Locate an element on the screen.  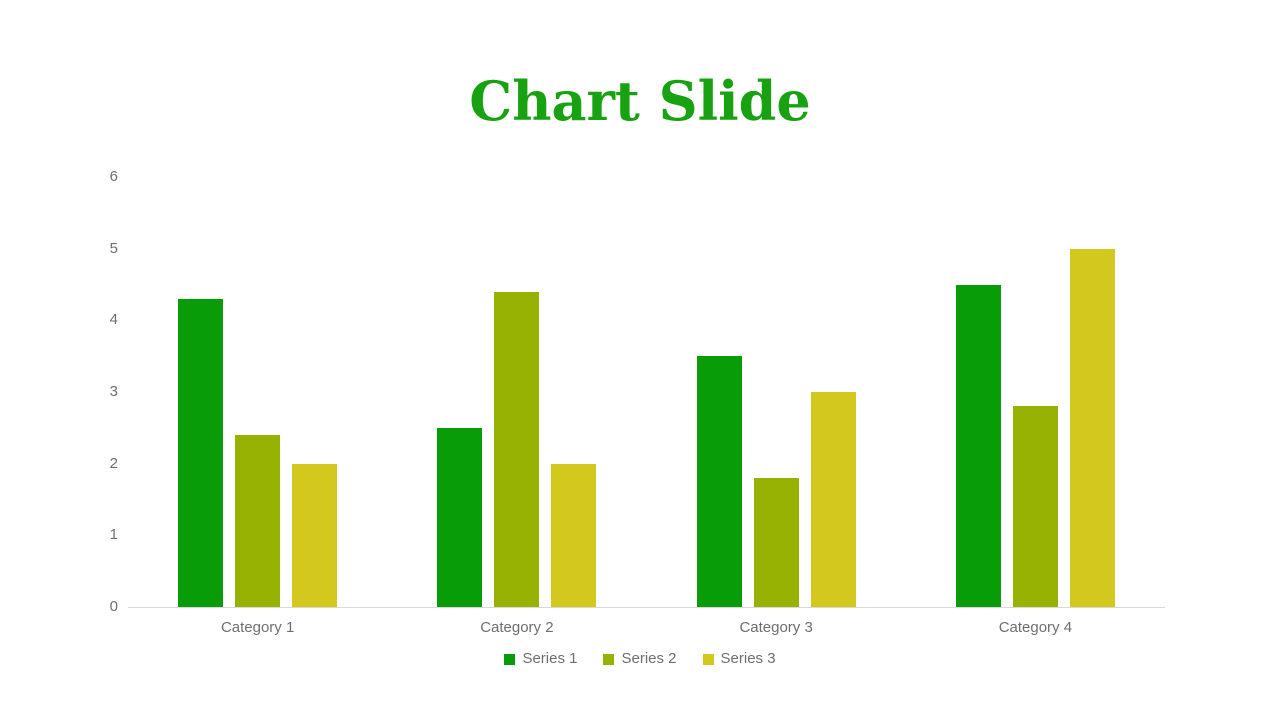
y-tick-label: 0 is located at coordinates (113, 606).